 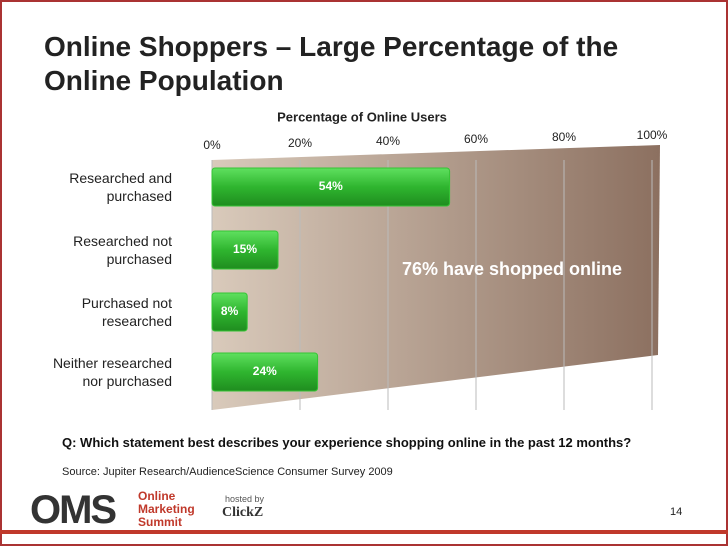 What do you see at coordinates (652, 135) in the screenshot?
I see `x-tick-label: 100%` at bounding box center [652, 135].